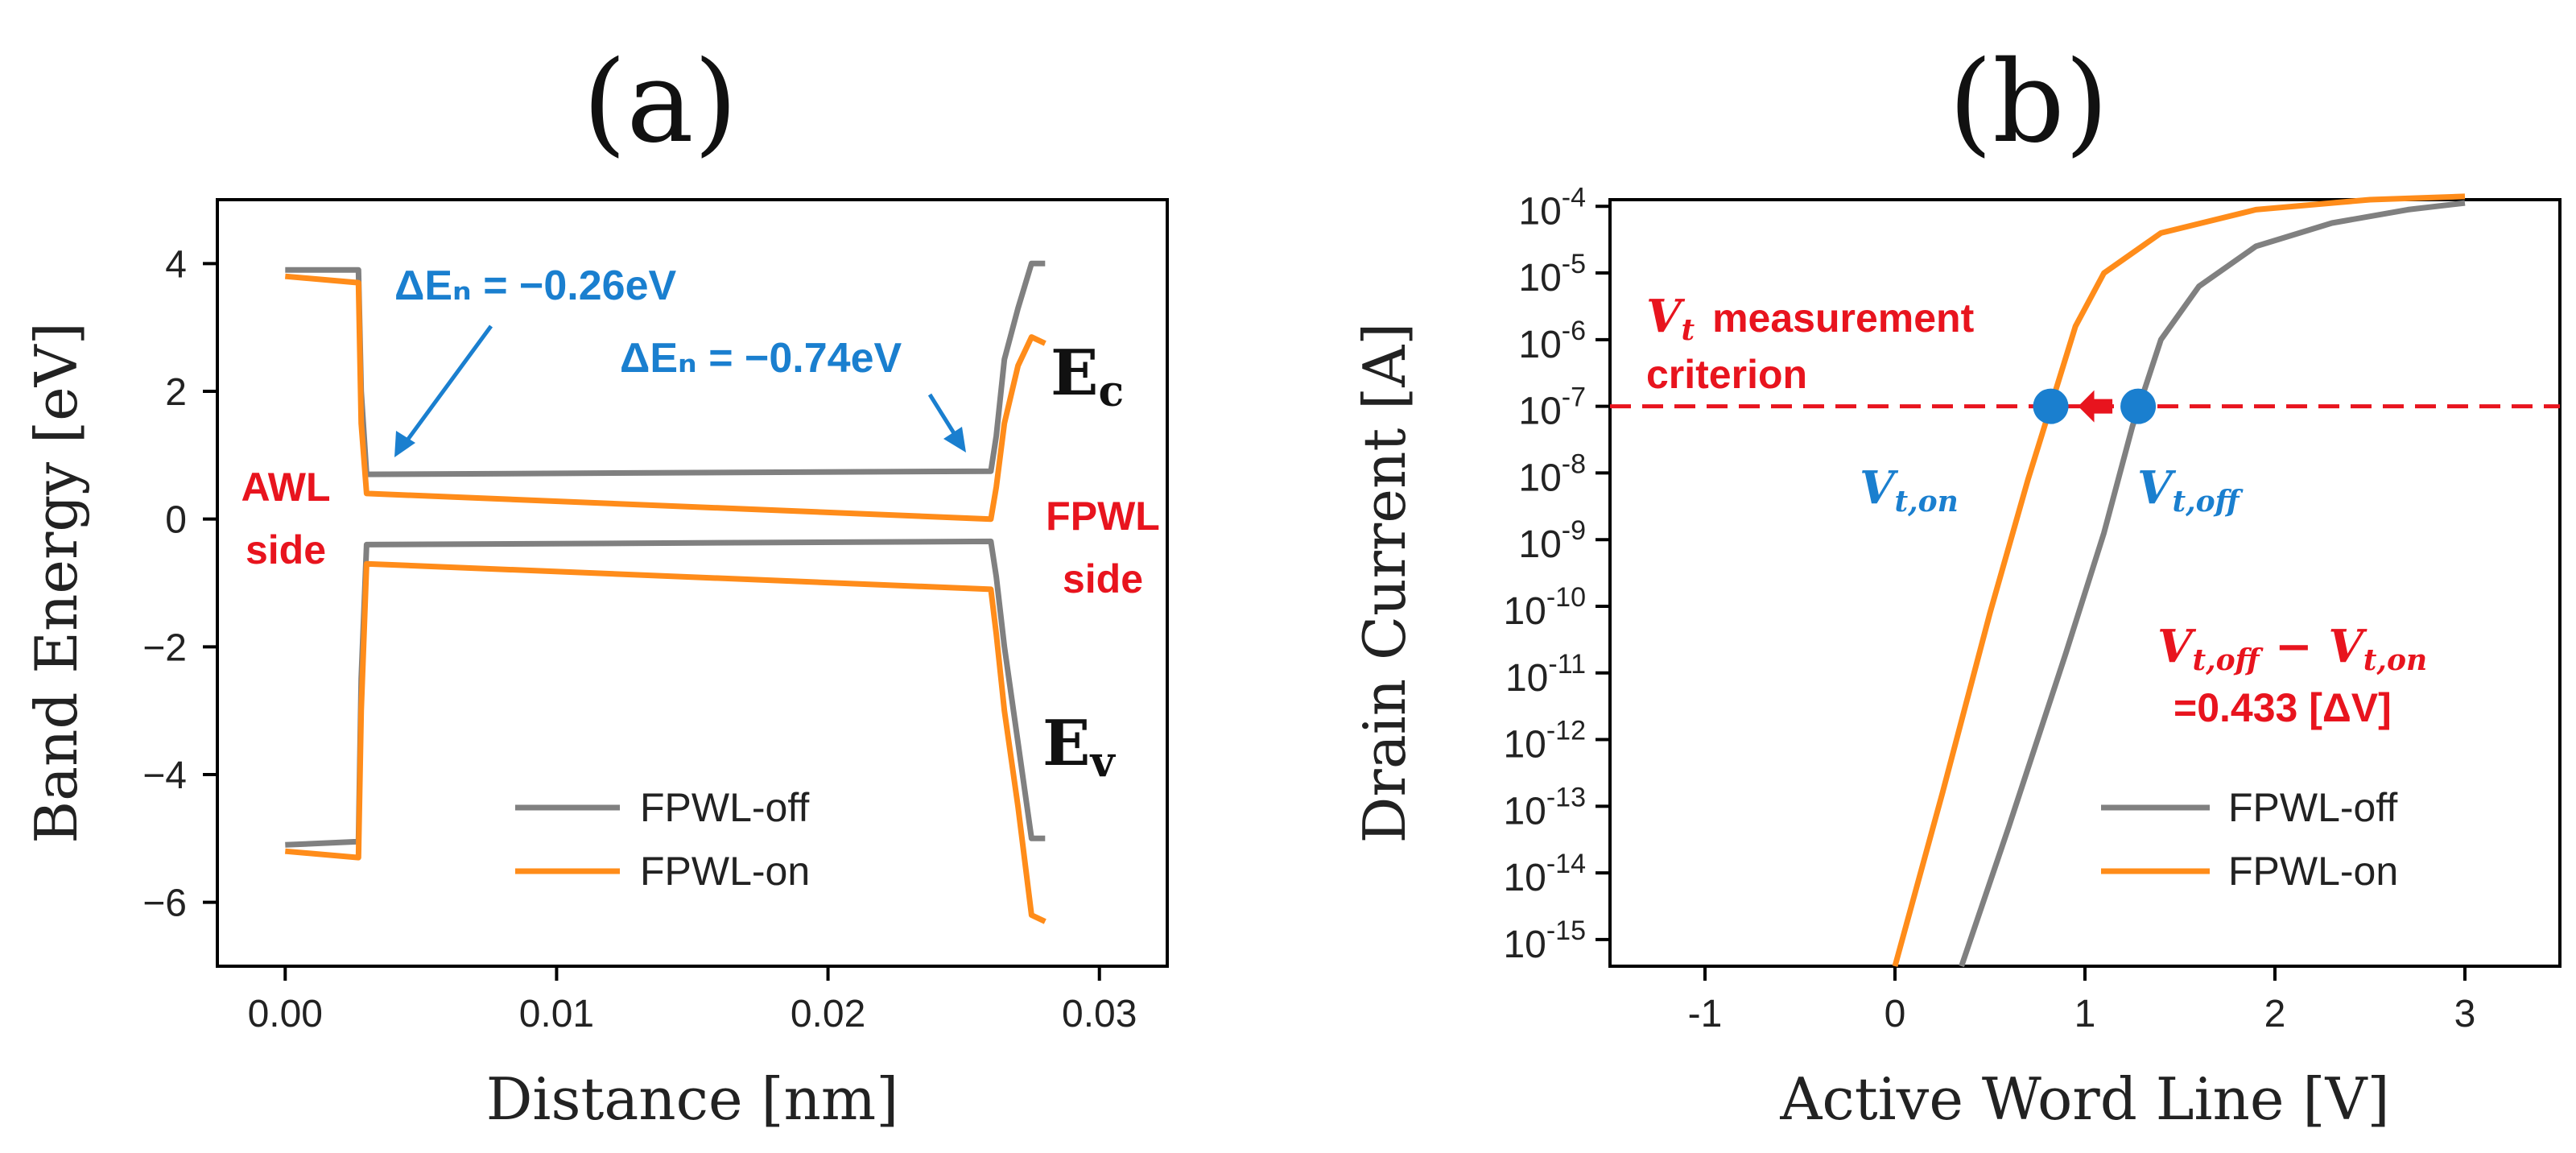  Describe the element at coordinates (2348, 646) in the screenshot. I see `vt-diff-main2: V` at that location.